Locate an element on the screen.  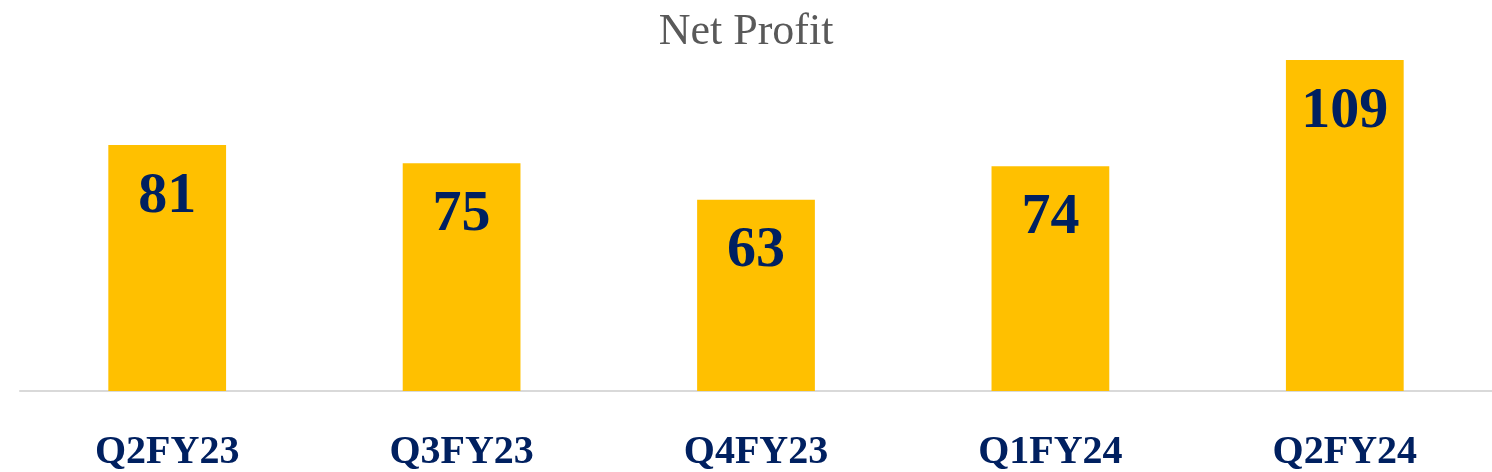
data-label: 81 is located at coordinates (167, 192).